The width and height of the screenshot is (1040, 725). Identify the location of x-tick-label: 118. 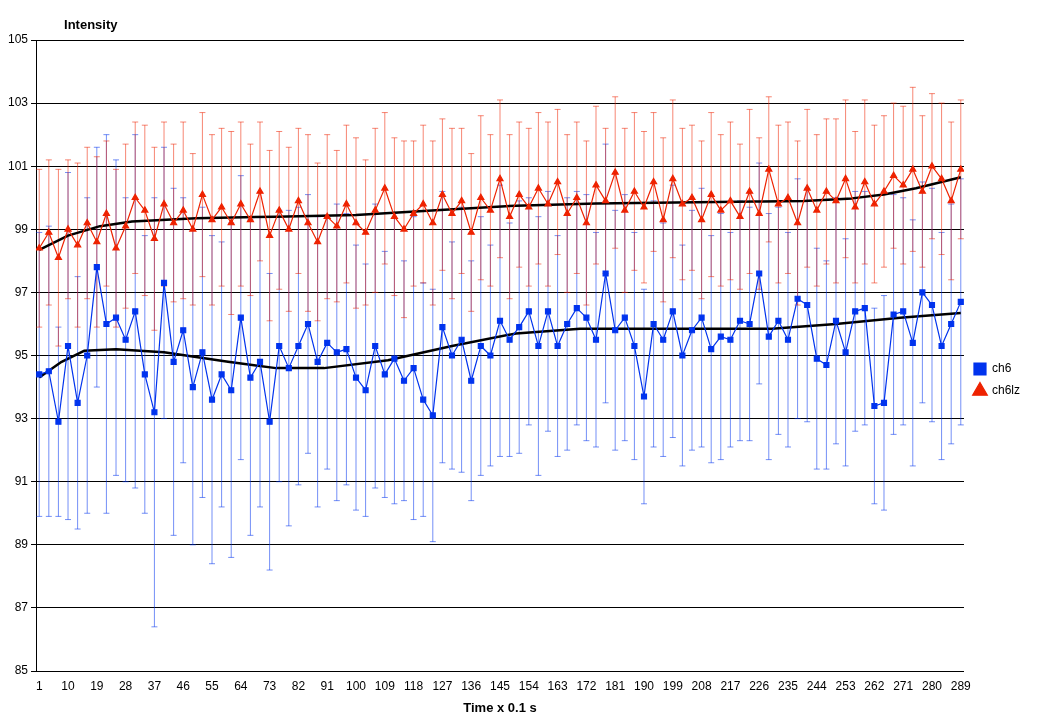
(414, 685).